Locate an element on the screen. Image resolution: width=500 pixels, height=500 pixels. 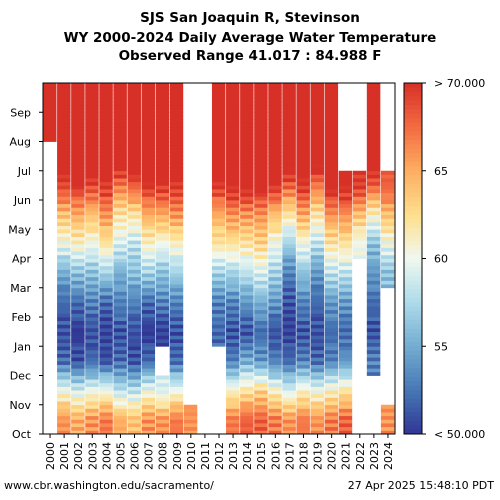
x-tick-label: 2008 is located at coordinates (163, 456).